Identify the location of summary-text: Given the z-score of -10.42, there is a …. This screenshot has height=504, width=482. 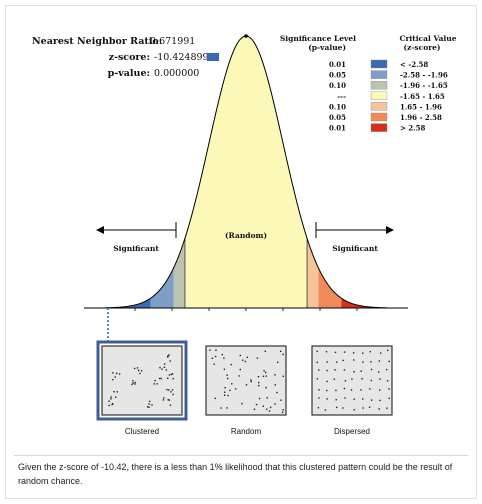
(235, 474).